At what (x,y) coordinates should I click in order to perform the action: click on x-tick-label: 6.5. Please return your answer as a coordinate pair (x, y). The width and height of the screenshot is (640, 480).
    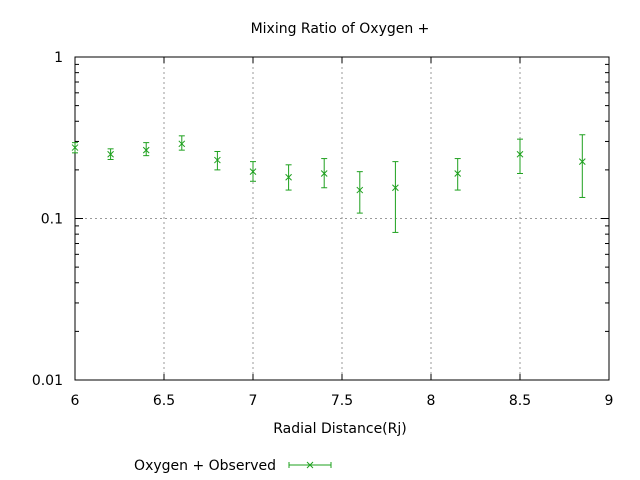
    Looking at the image, I should click on (164, 401).